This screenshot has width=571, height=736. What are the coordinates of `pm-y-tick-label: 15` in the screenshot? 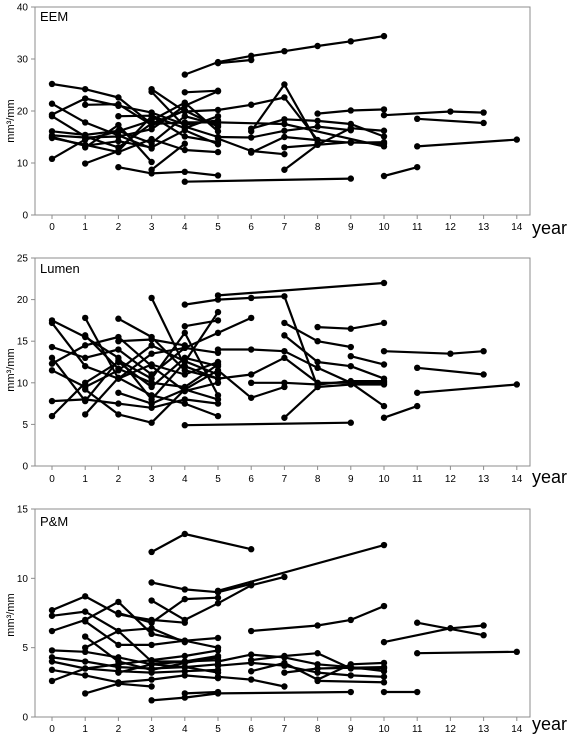 It's located at (23, 510).